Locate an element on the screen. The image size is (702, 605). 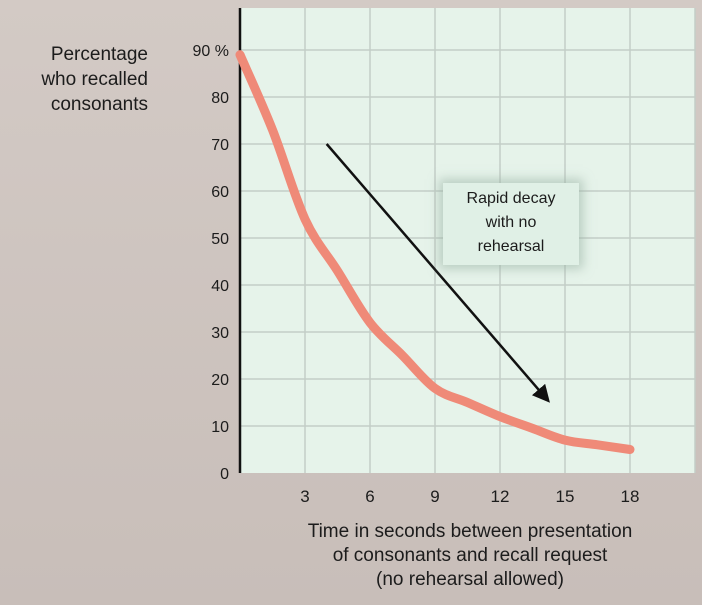
decay-arrow is located at coordinates (437, 273).